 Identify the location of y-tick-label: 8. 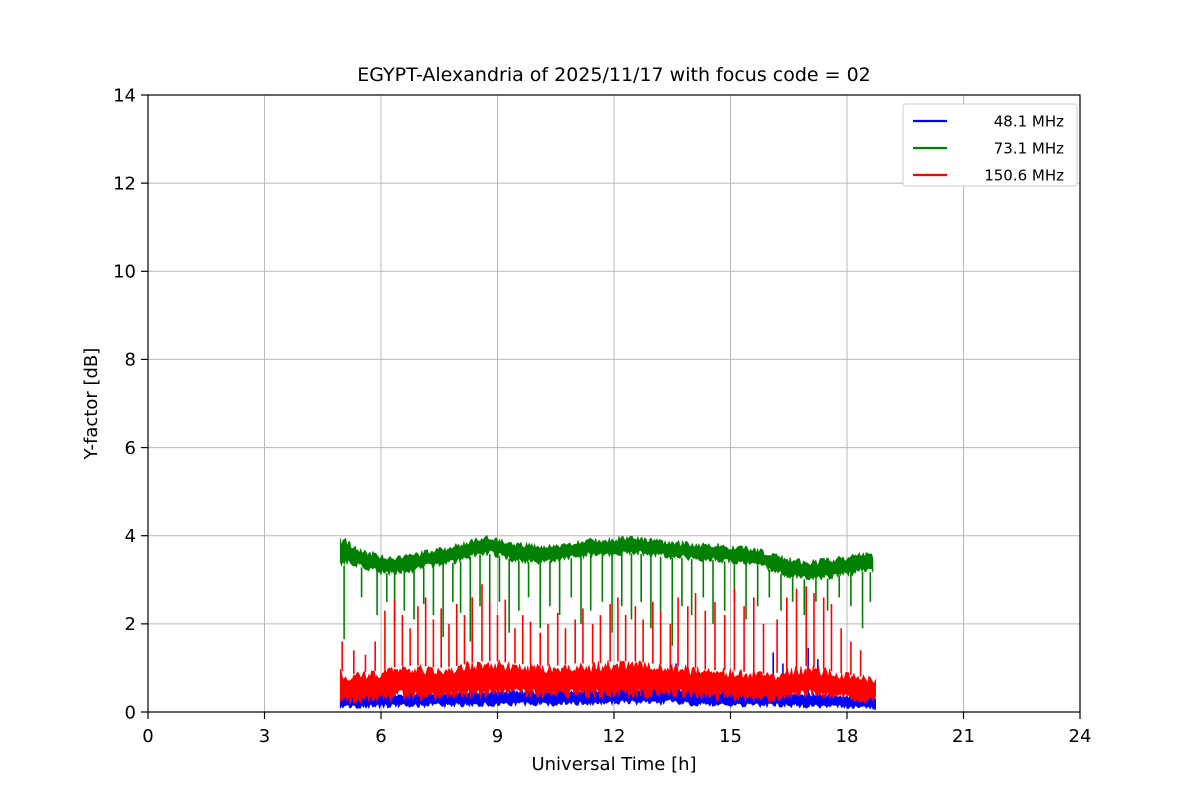
(130, 360).